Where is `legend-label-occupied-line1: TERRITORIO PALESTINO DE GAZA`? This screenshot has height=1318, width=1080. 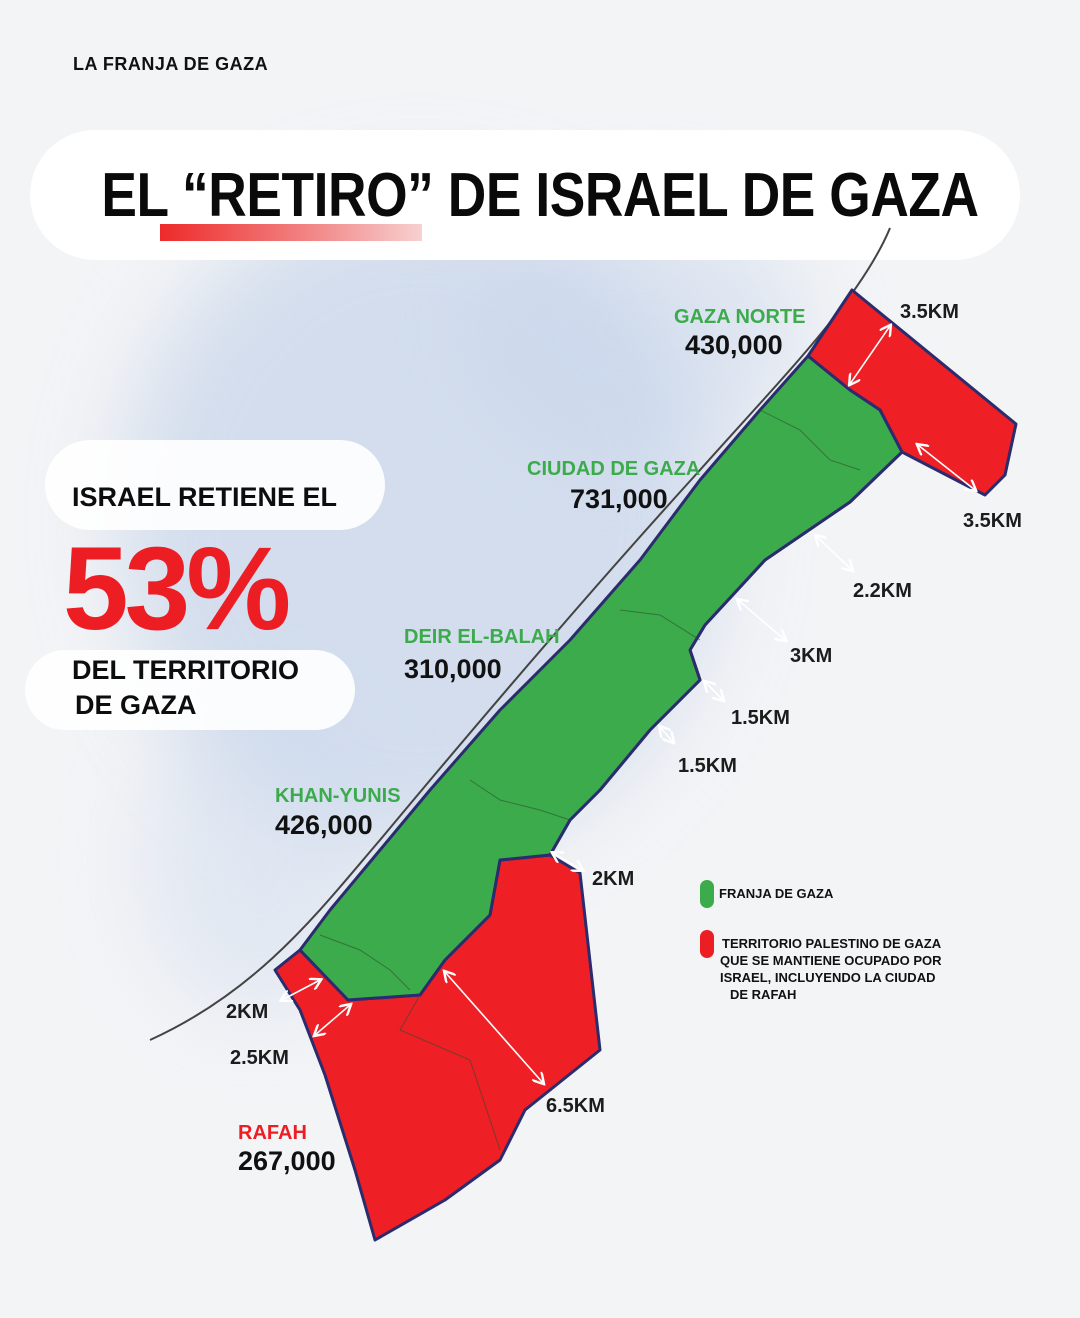
legend-label-occupied-line1: TERRITORIO PALESTINO DE GAZA is located at coordinates (832, 943).